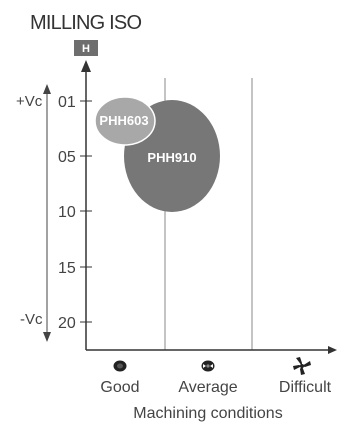 The image size is (337, 430). I want to click on y-axis-arrow, so click(86, 66).